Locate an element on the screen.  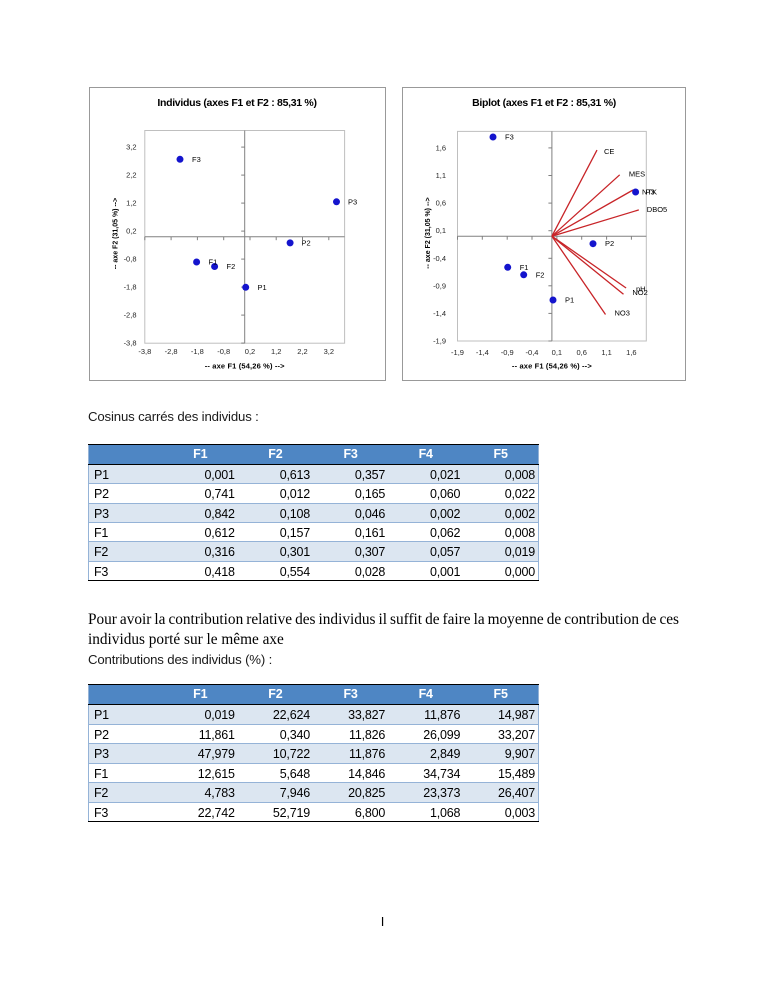
svg-text: NO2 is located at coordinates (639, 292).